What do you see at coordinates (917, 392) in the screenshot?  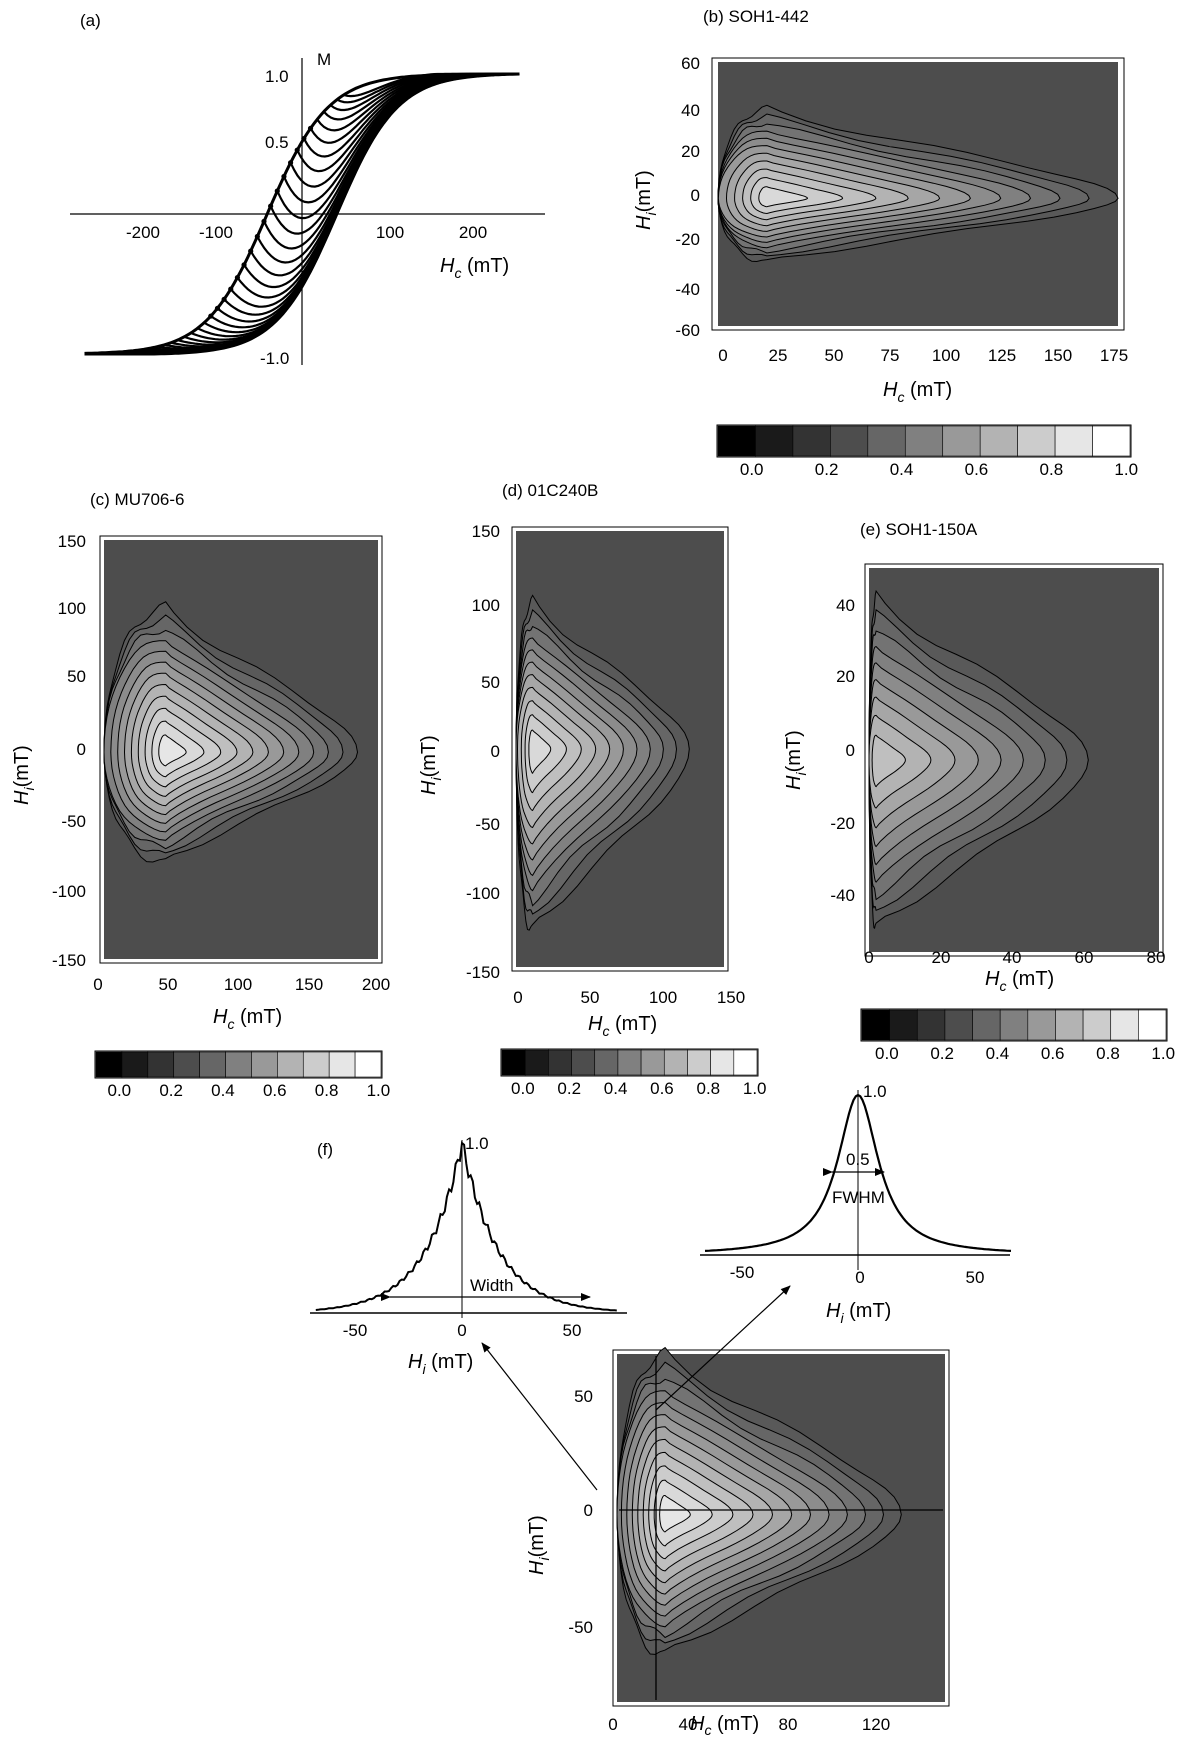 I see `panel-b-x-label: Hc (mT)` at bounding box center [917, 392].